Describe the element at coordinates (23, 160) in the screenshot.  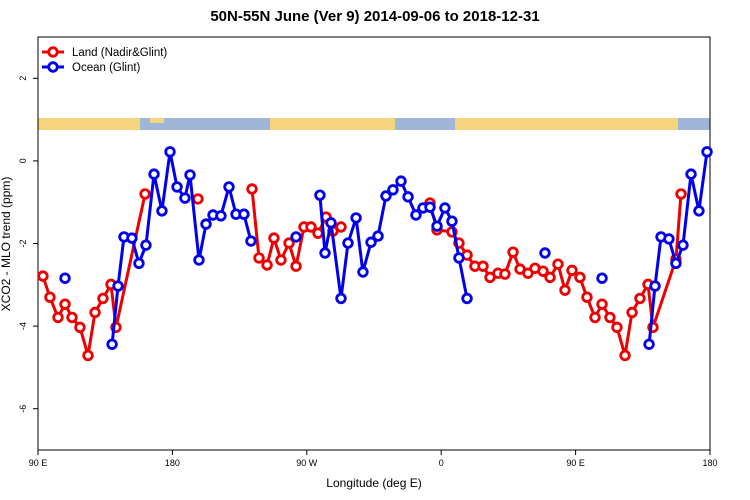
I see `y-tick-label: 0` at that location.